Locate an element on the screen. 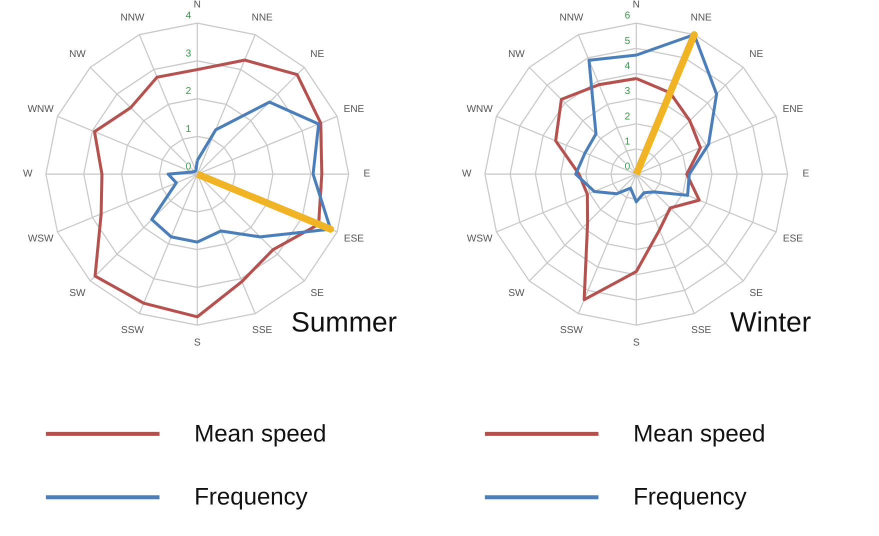  y-tick-label: 6 is located at coordinates (627, 16).